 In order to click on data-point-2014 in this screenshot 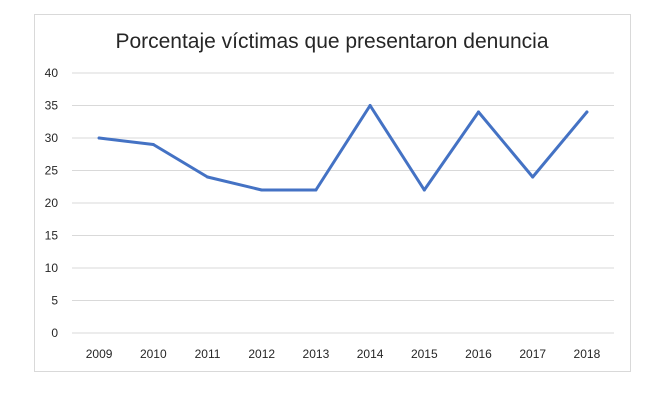, I will do `click(370, 105)`.